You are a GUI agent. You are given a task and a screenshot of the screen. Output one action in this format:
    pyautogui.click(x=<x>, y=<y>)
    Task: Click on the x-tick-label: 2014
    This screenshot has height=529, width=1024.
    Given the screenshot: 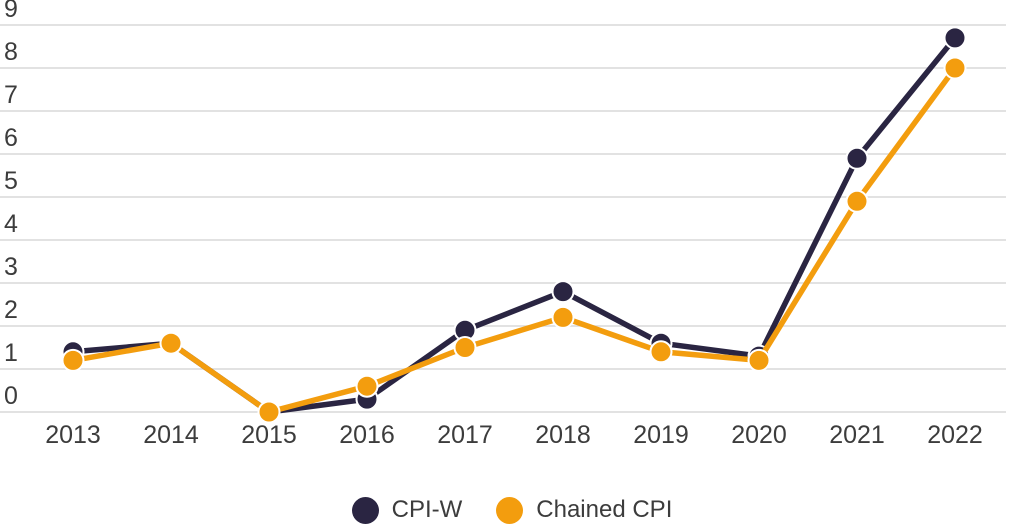 What is the action you would take?
    pyautogui.click(x=171, y=435)
    